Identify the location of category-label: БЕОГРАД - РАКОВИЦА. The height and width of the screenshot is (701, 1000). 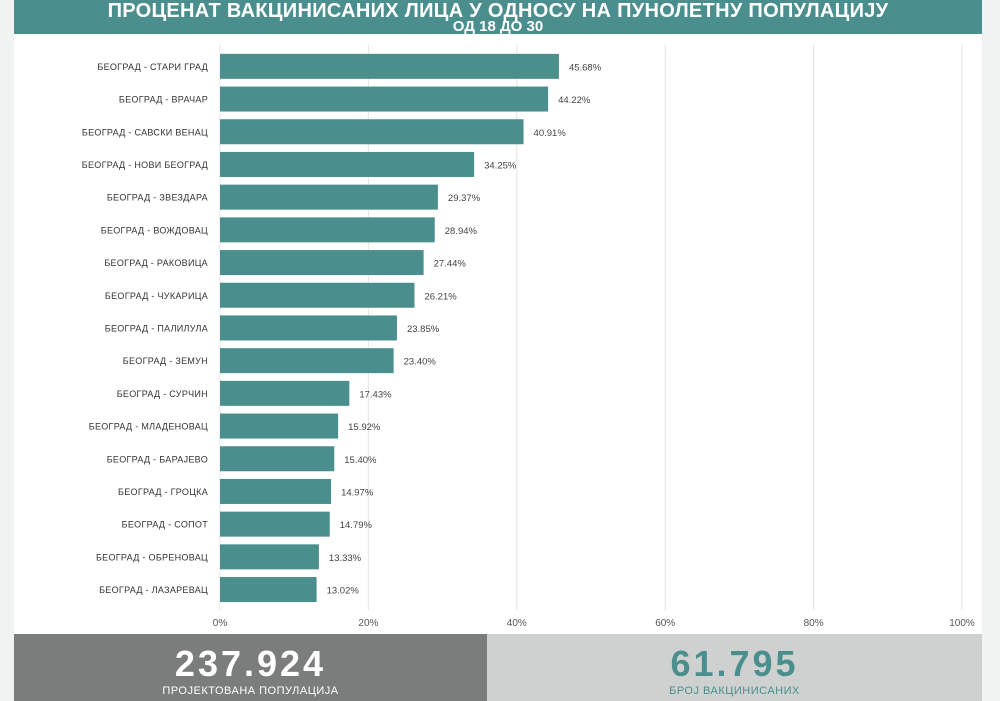
(156, 263).